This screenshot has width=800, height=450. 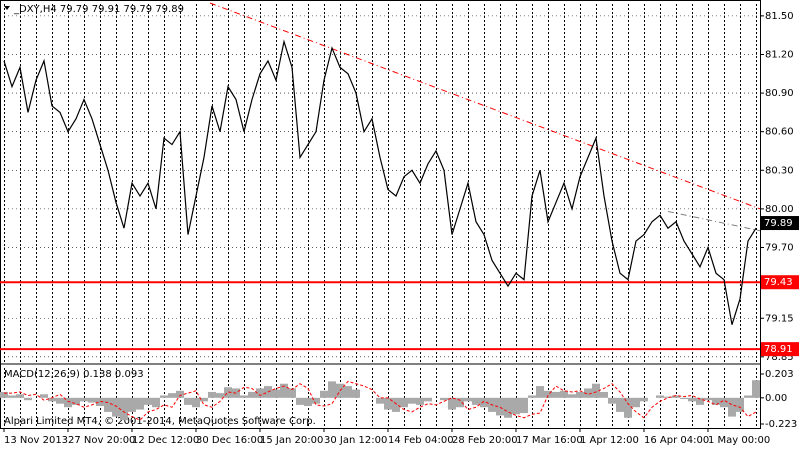 What do you see at coordinates (779, 357) in the screenshot?
I see `y-tick-label: 78.85` at bounding box center [779, 357].